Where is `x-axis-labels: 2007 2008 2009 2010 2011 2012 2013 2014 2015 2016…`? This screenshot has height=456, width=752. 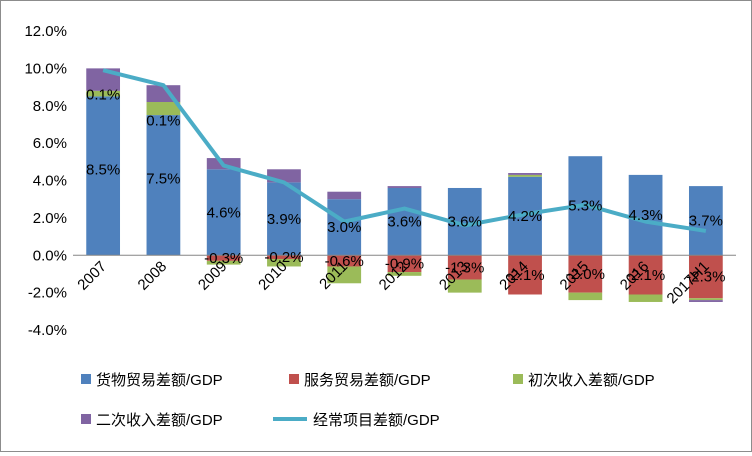 x-axis-labels: 2007 2008 2009 2010 2011 2012 2013 2014 2015 2016… is located at coordinates (393, 282).